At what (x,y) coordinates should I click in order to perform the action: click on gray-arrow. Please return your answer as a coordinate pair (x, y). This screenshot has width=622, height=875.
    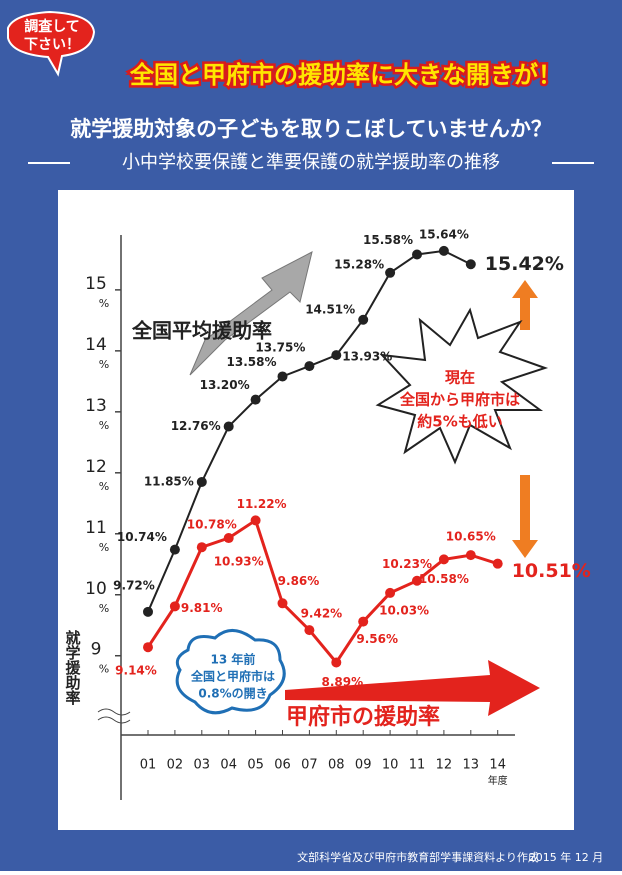
    Looking at the image, I should click on (251, 313).